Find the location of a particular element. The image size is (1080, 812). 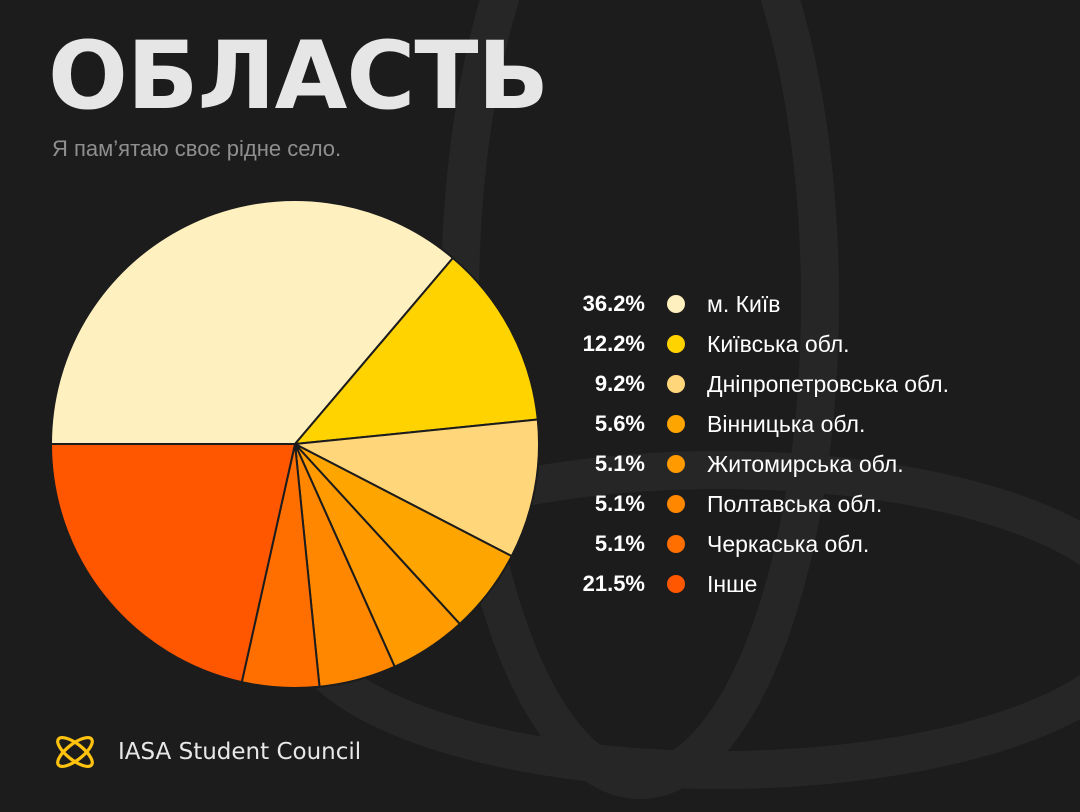

footer: IASA Student Council is located at coordinates (205, 752).